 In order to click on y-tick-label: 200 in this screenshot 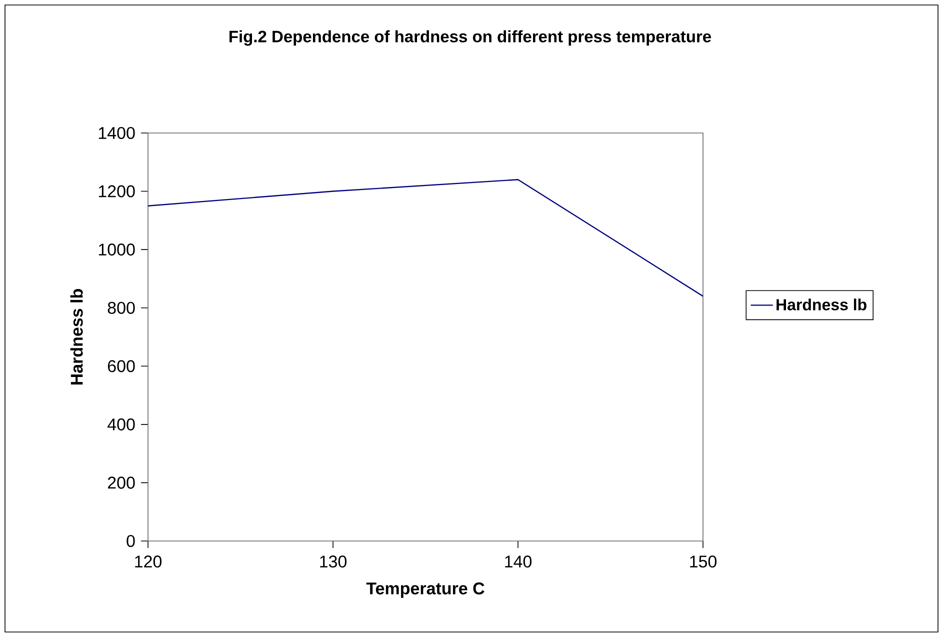, I will do `click(121, 482)`.